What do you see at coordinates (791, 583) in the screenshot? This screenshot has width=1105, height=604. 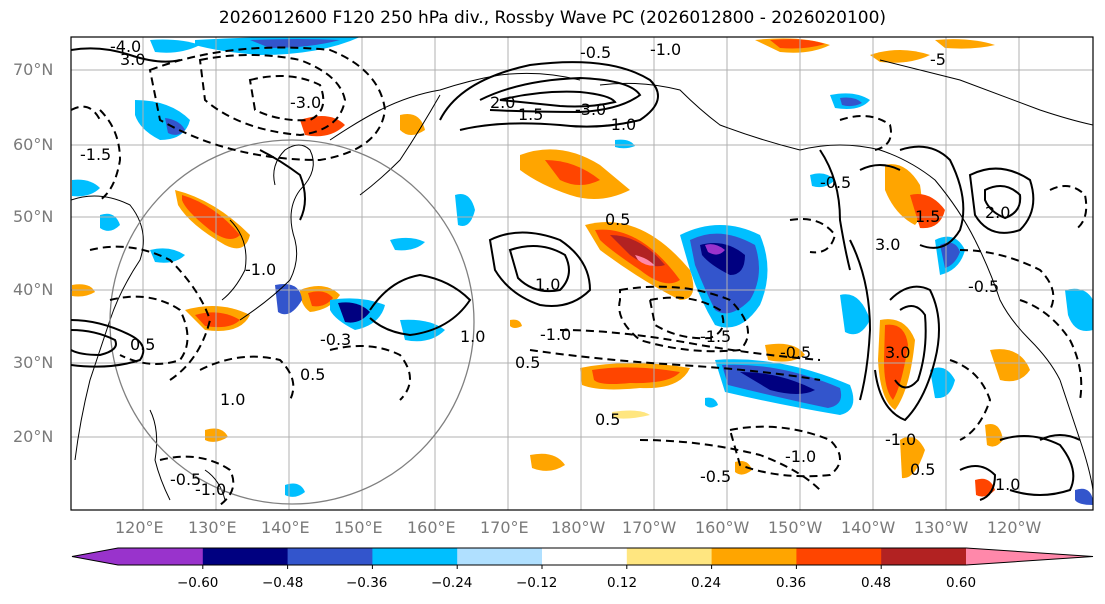 I see `colorbar-tick-label: 0.36` at bounding box center [791, 583].